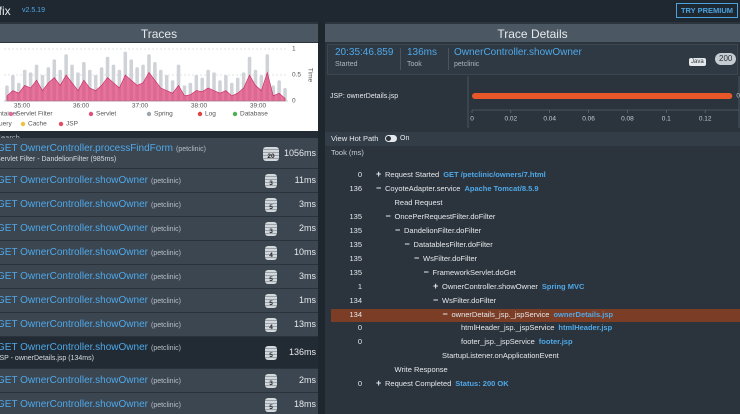 Image resolution: width=740 pixels, height=414 pixels. What do you see at coordinates (81, 106) in the screenshot?
I see `x-tick-label: 36:00` at bounding box center [81, 106].